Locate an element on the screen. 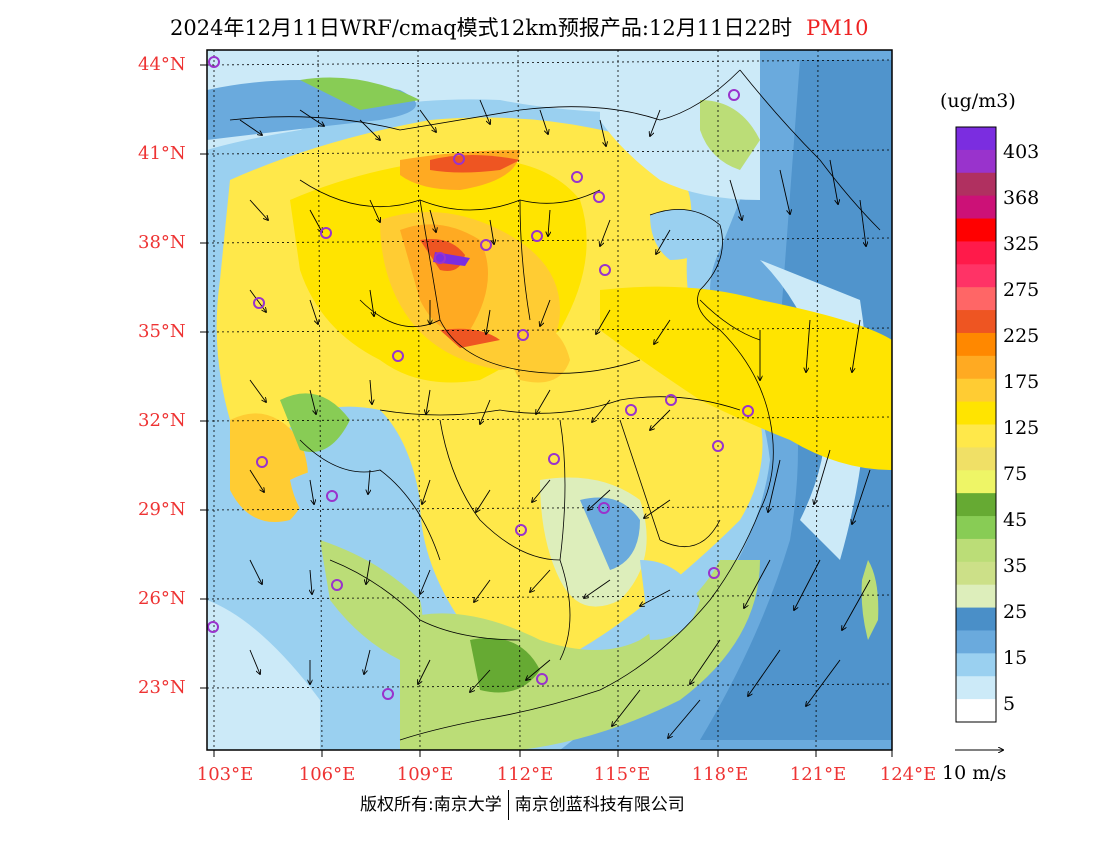 Image resolution: width=1100 pixels, height=850 pixels. legend-label: 403 is located at coordinates (1021, 152).